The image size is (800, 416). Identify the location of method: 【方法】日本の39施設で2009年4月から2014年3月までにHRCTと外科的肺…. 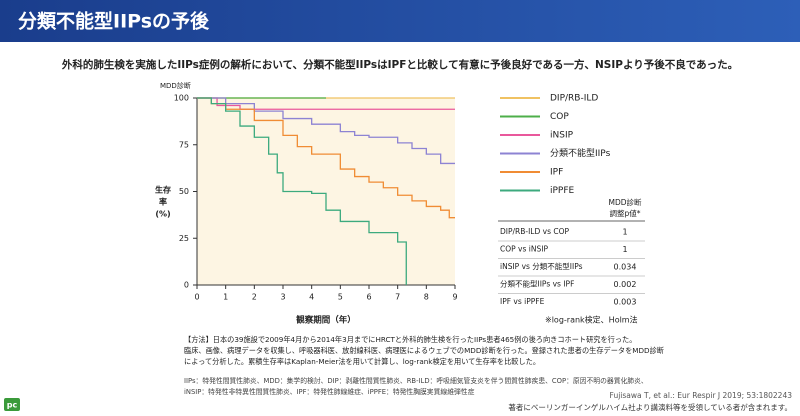
(410, 339).